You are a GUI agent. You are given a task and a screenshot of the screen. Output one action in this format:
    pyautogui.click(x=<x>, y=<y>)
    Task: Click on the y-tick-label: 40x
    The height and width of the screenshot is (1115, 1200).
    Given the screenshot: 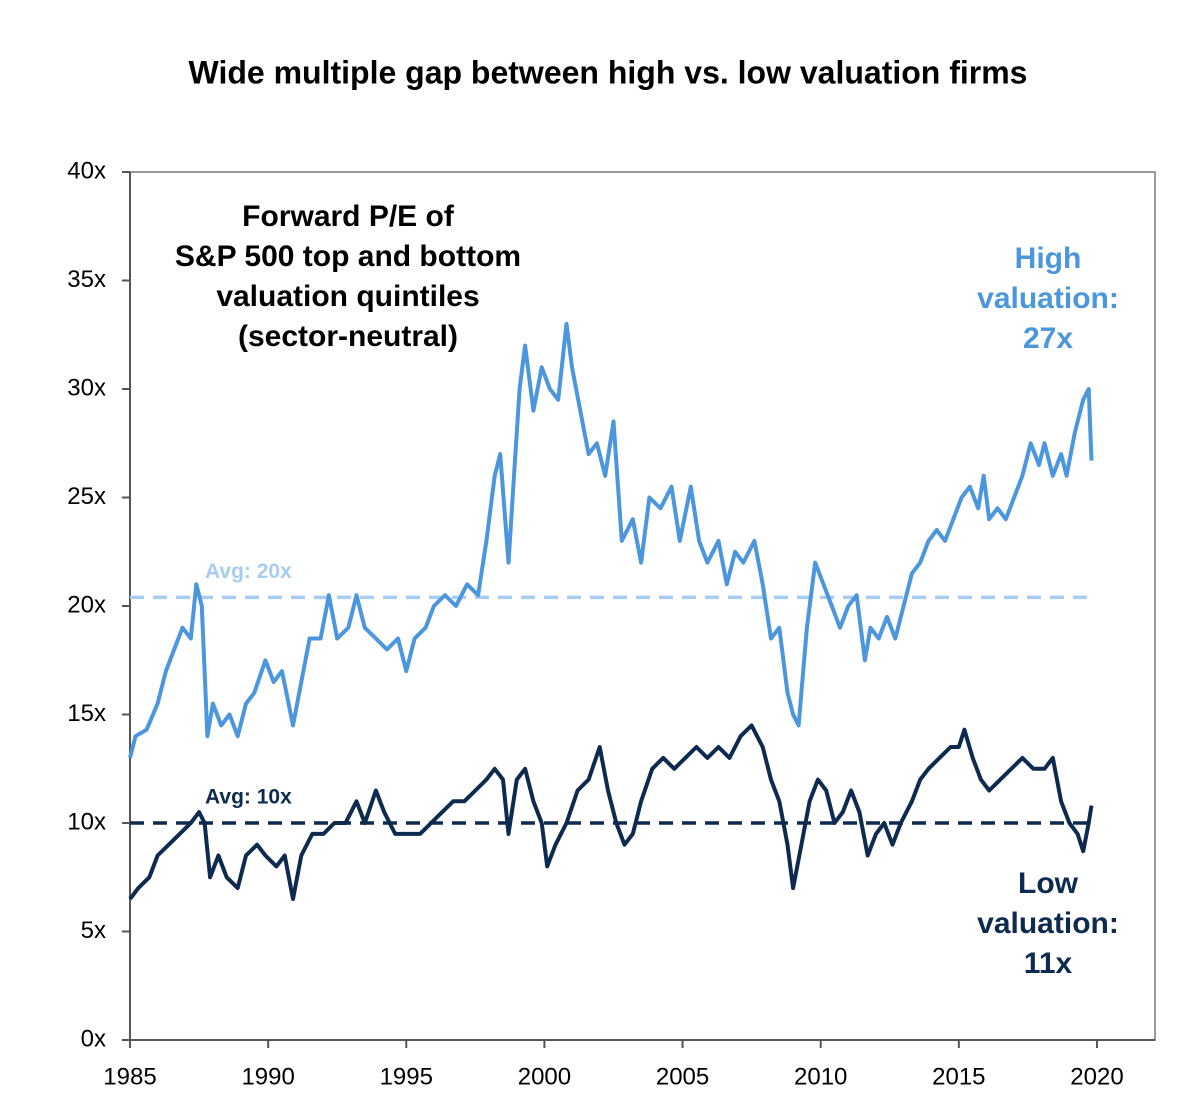 What is the action you would take?
    pyautogui.click(x=86, y=170)
    